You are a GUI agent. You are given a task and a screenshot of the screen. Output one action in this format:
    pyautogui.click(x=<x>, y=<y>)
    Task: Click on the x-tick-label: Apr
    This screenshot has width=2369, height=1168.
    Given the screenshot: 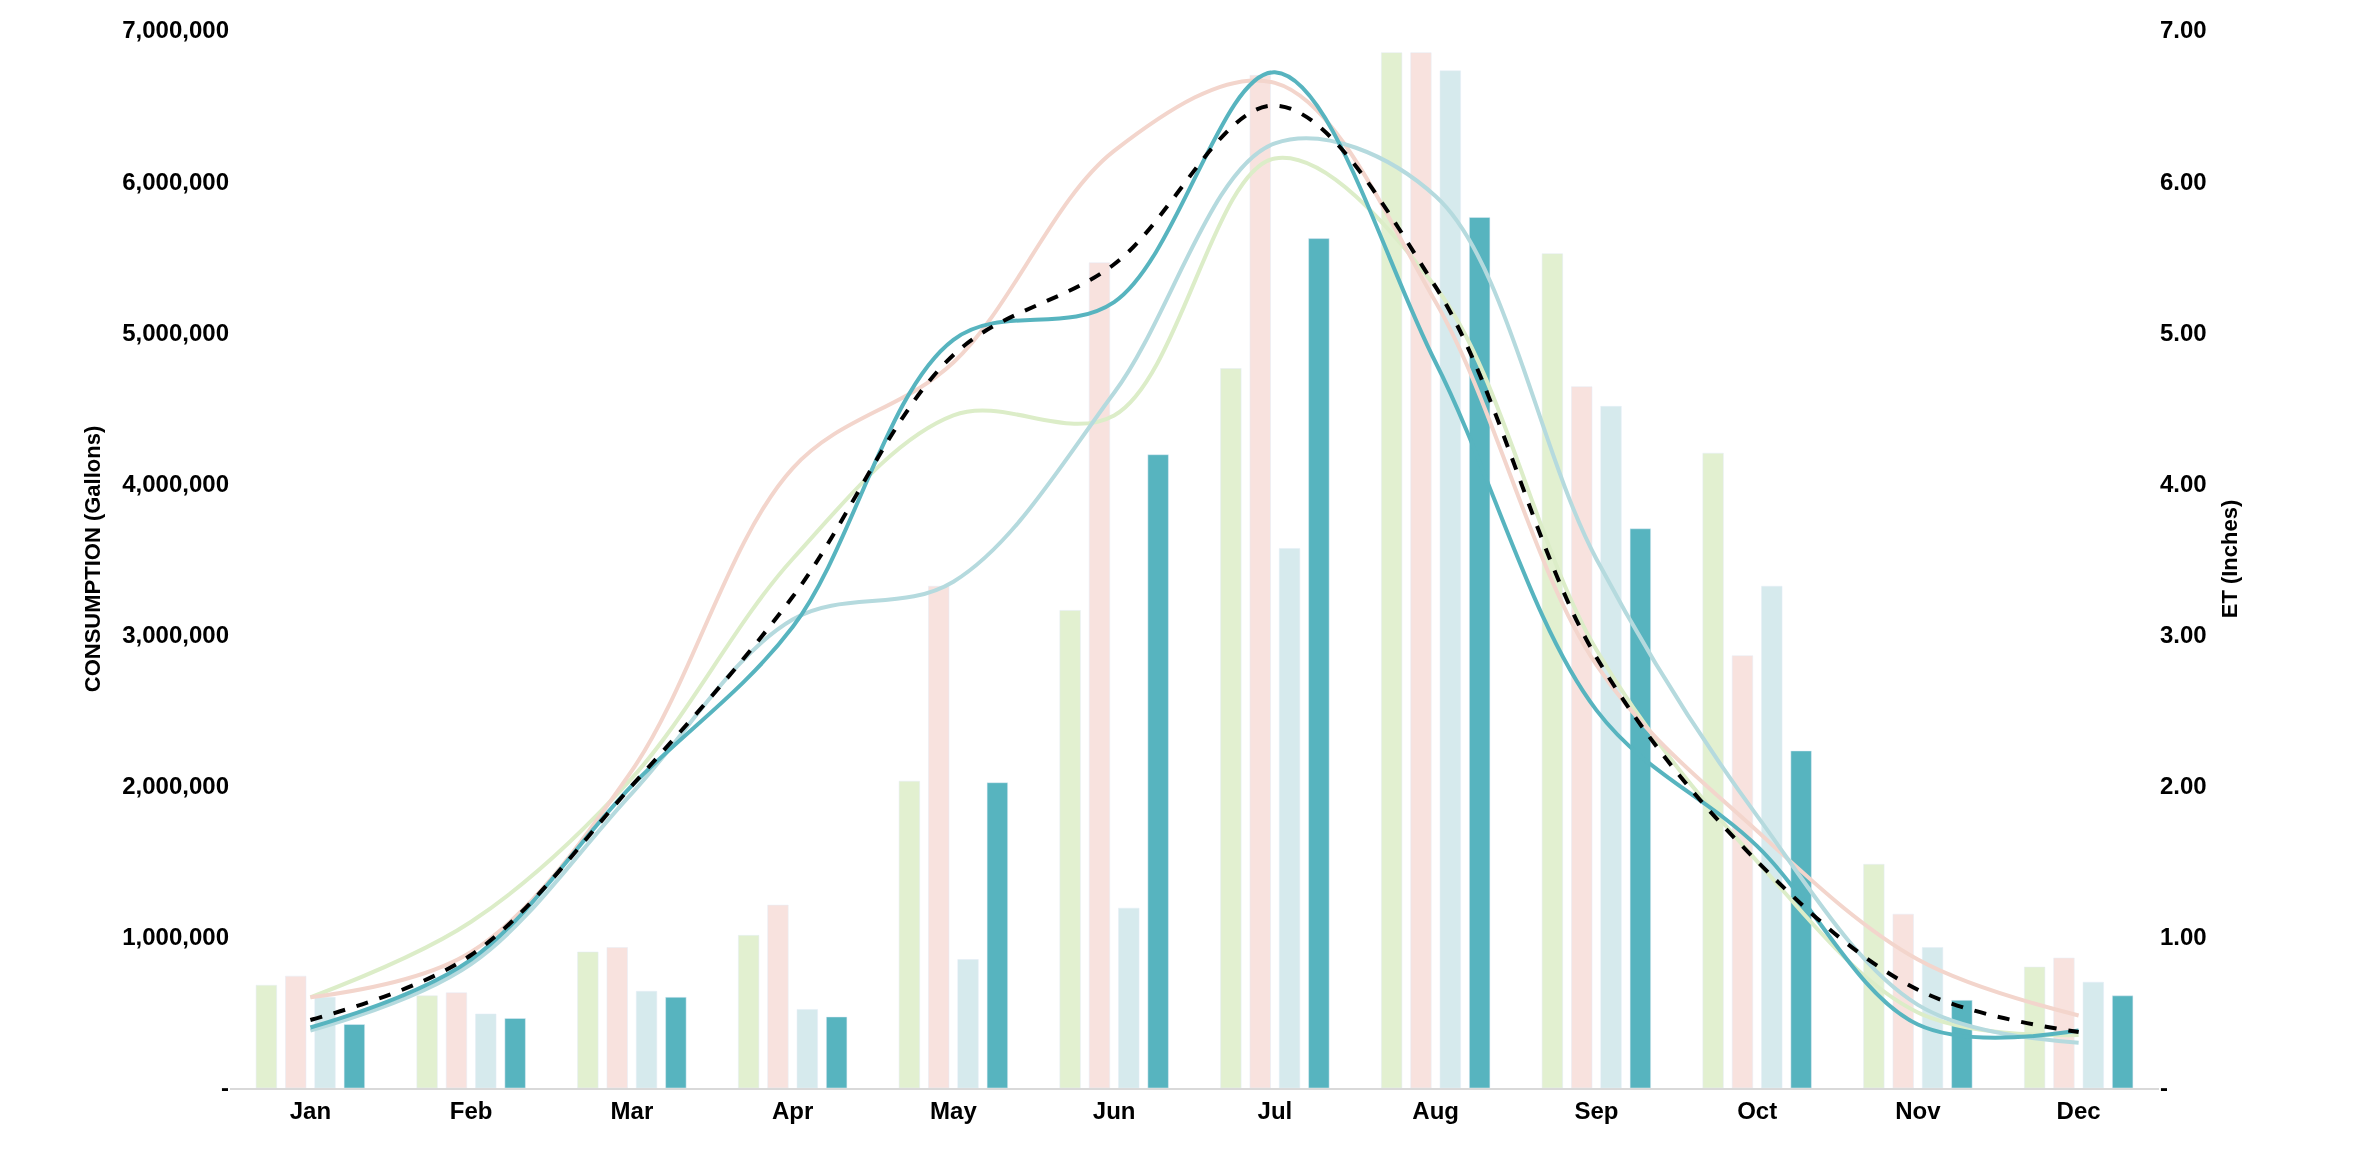 What is the action you would take?
    pyautogui.click(x=792, y=1110)
    